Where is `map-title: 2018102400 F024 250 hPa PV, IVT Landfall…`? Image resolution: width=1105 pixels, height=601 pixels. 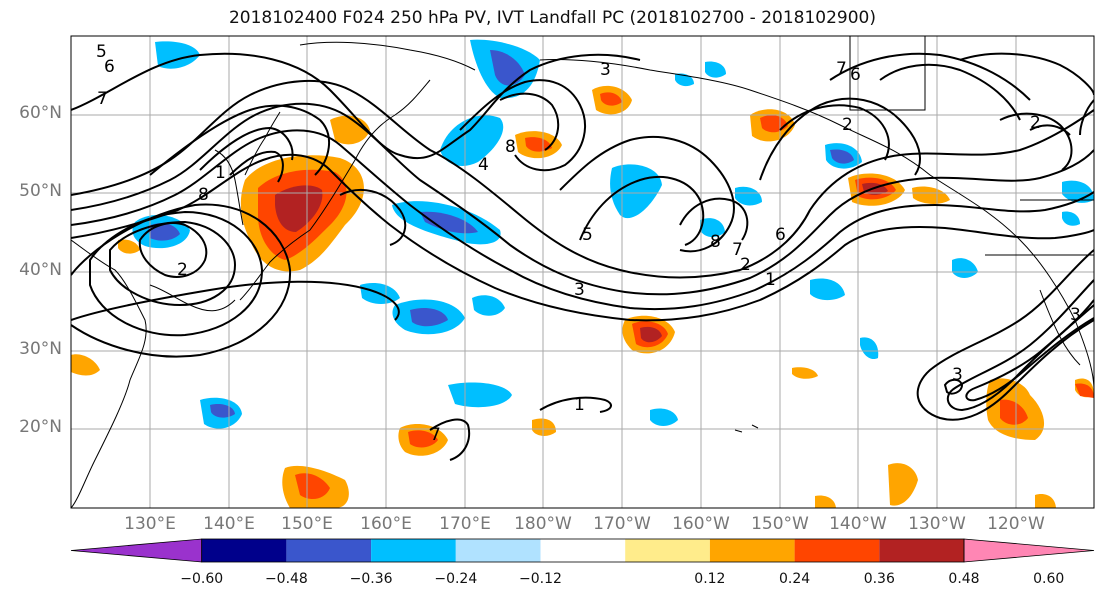 map-title: 2018102400 F024 250 hPa PV, IVT Landfall… is located at coordinates (552, 18).